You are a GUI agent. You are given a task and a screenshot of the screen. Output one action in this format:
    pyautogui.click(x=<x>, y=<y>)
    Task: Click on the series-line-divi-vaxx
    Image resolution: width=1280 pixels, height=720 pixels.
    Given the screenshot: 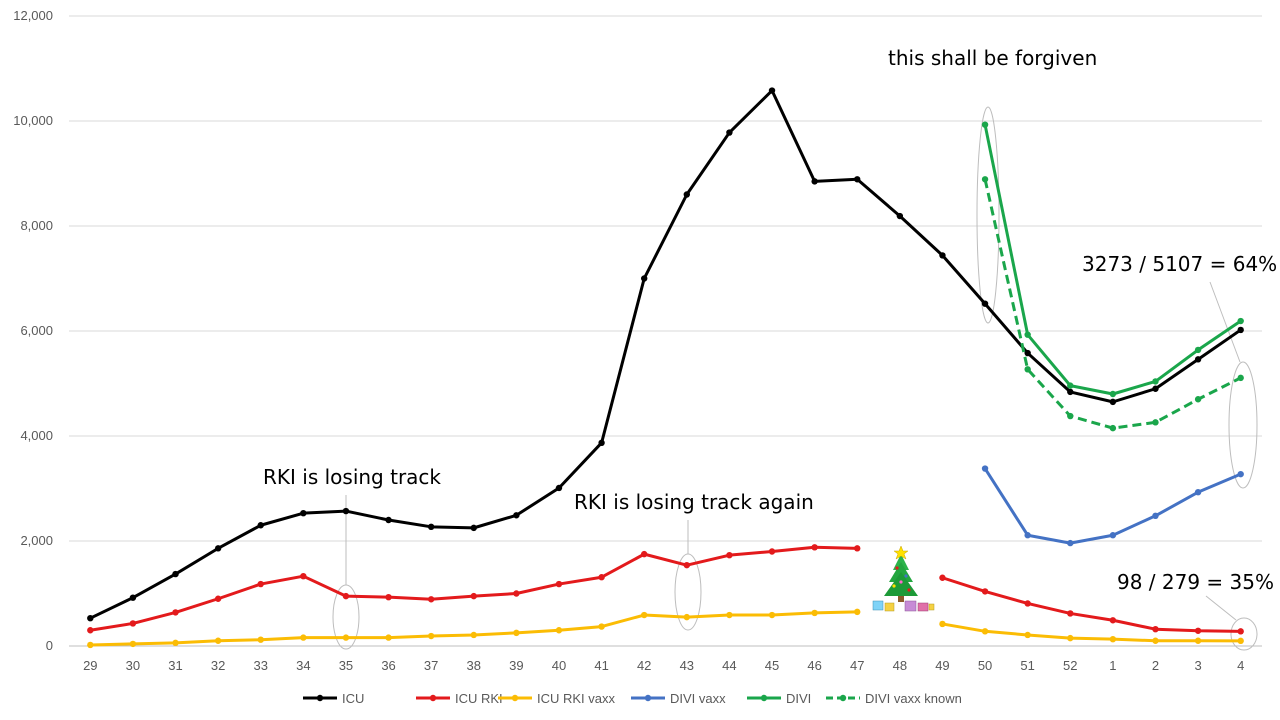 What is the action you would take?
    pyautogui.click(x=1112, y=506)
    